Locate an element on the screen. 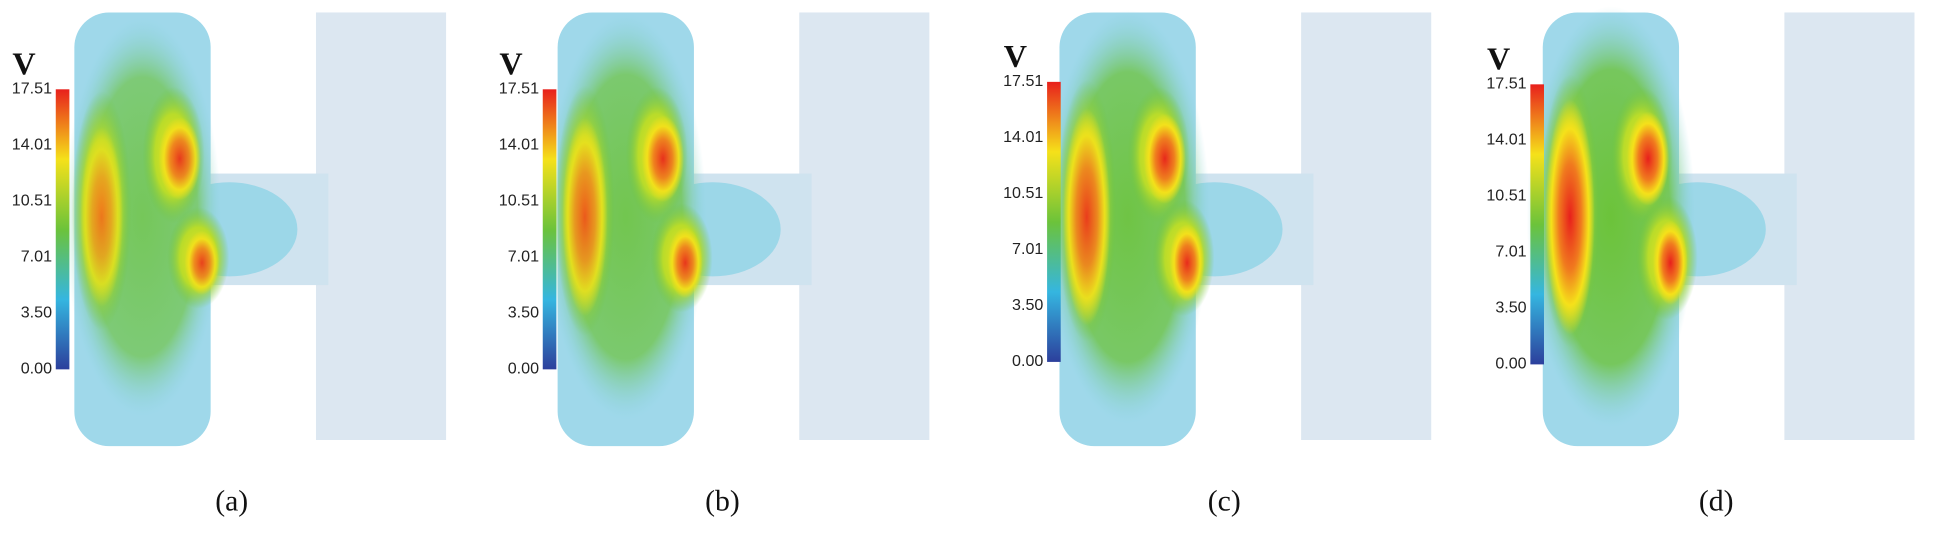  caption: (a) is located at coordinates (231, 502).